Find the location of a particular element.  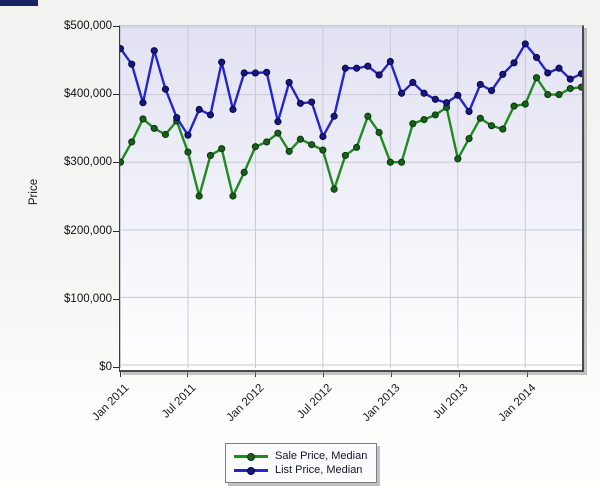

chart-legend: Sale Price, Median List Price, Median is located at coordinates (301, 463).